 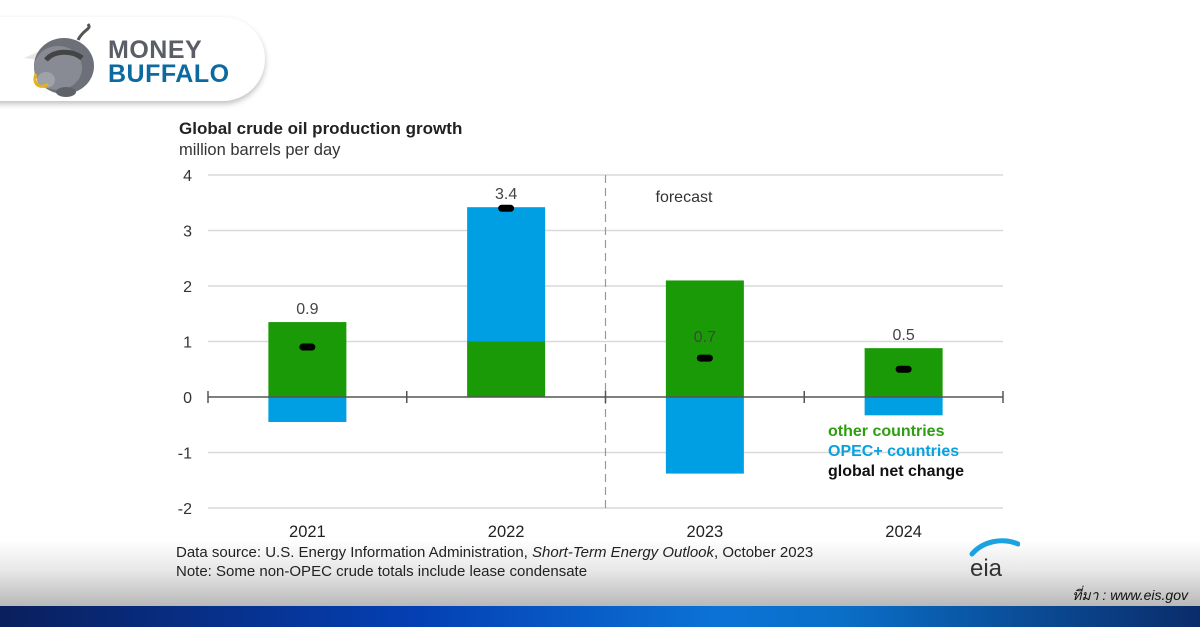 What do you see at coordinates (307, 309) in the screenshot?
I see `data-label-2021: 0.9` at bounding box center [307, 309].